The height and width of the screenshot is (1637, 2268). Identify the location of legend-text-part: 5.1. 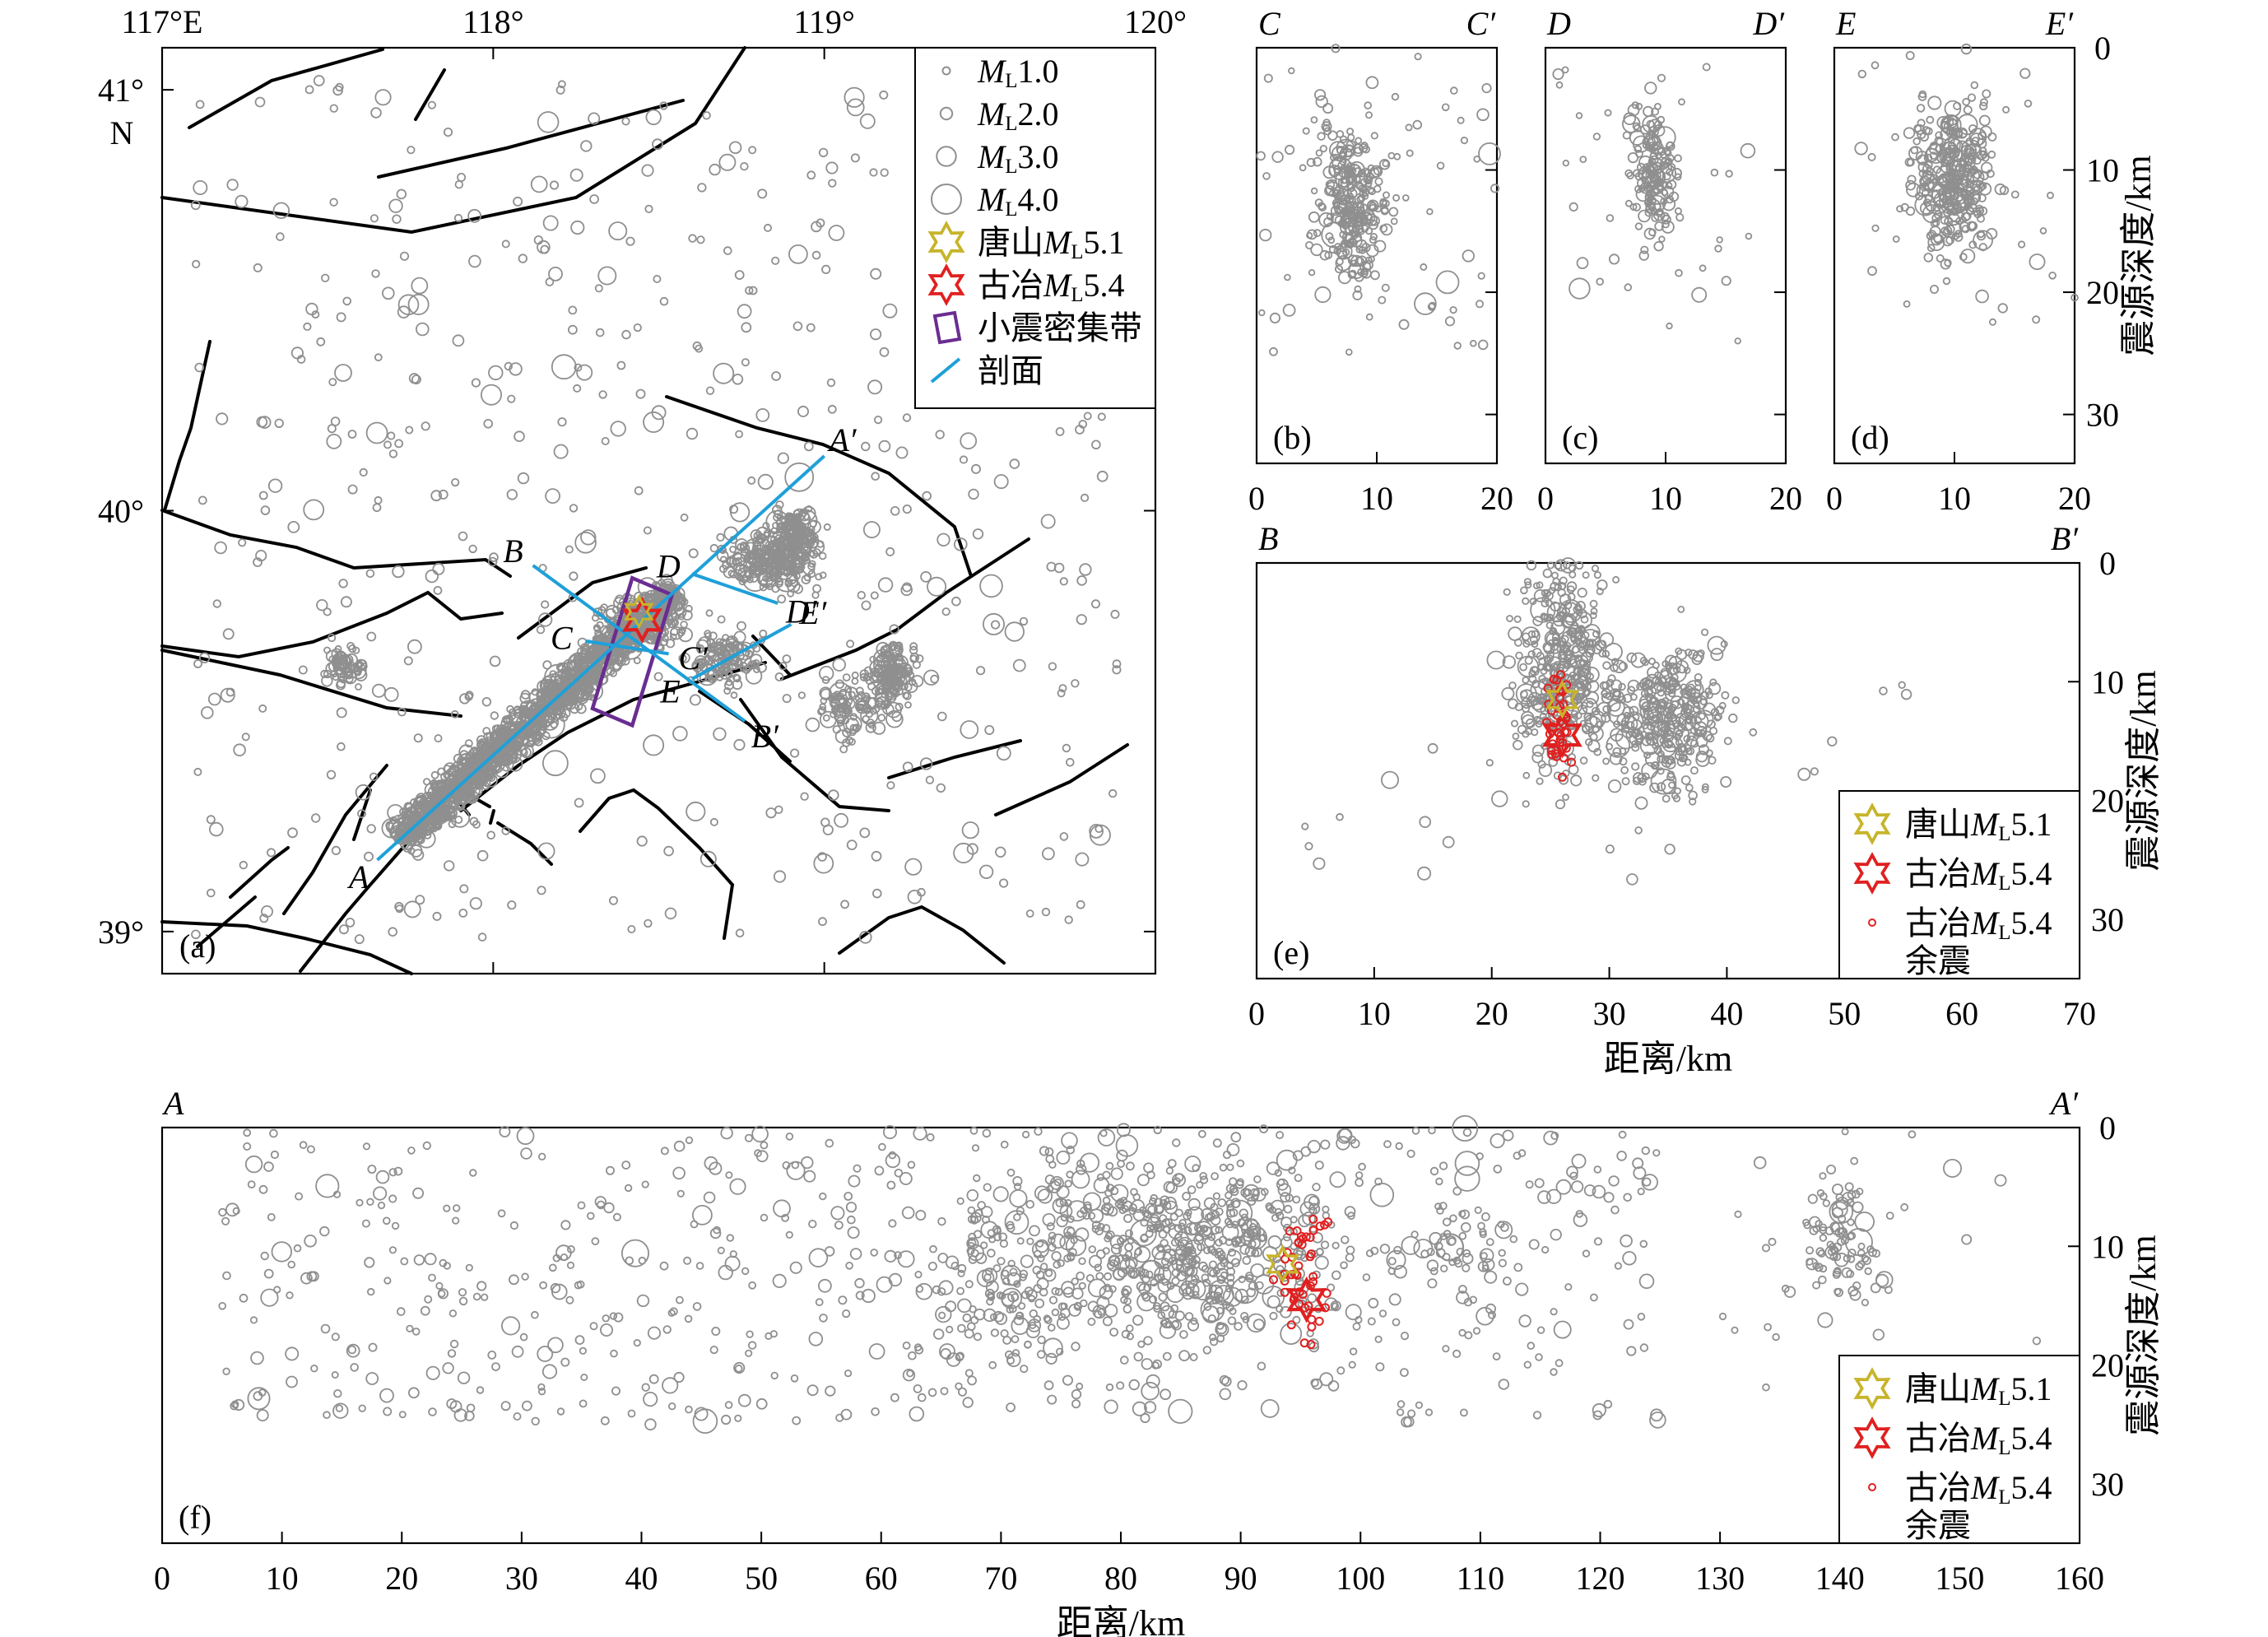
(1103, 242).